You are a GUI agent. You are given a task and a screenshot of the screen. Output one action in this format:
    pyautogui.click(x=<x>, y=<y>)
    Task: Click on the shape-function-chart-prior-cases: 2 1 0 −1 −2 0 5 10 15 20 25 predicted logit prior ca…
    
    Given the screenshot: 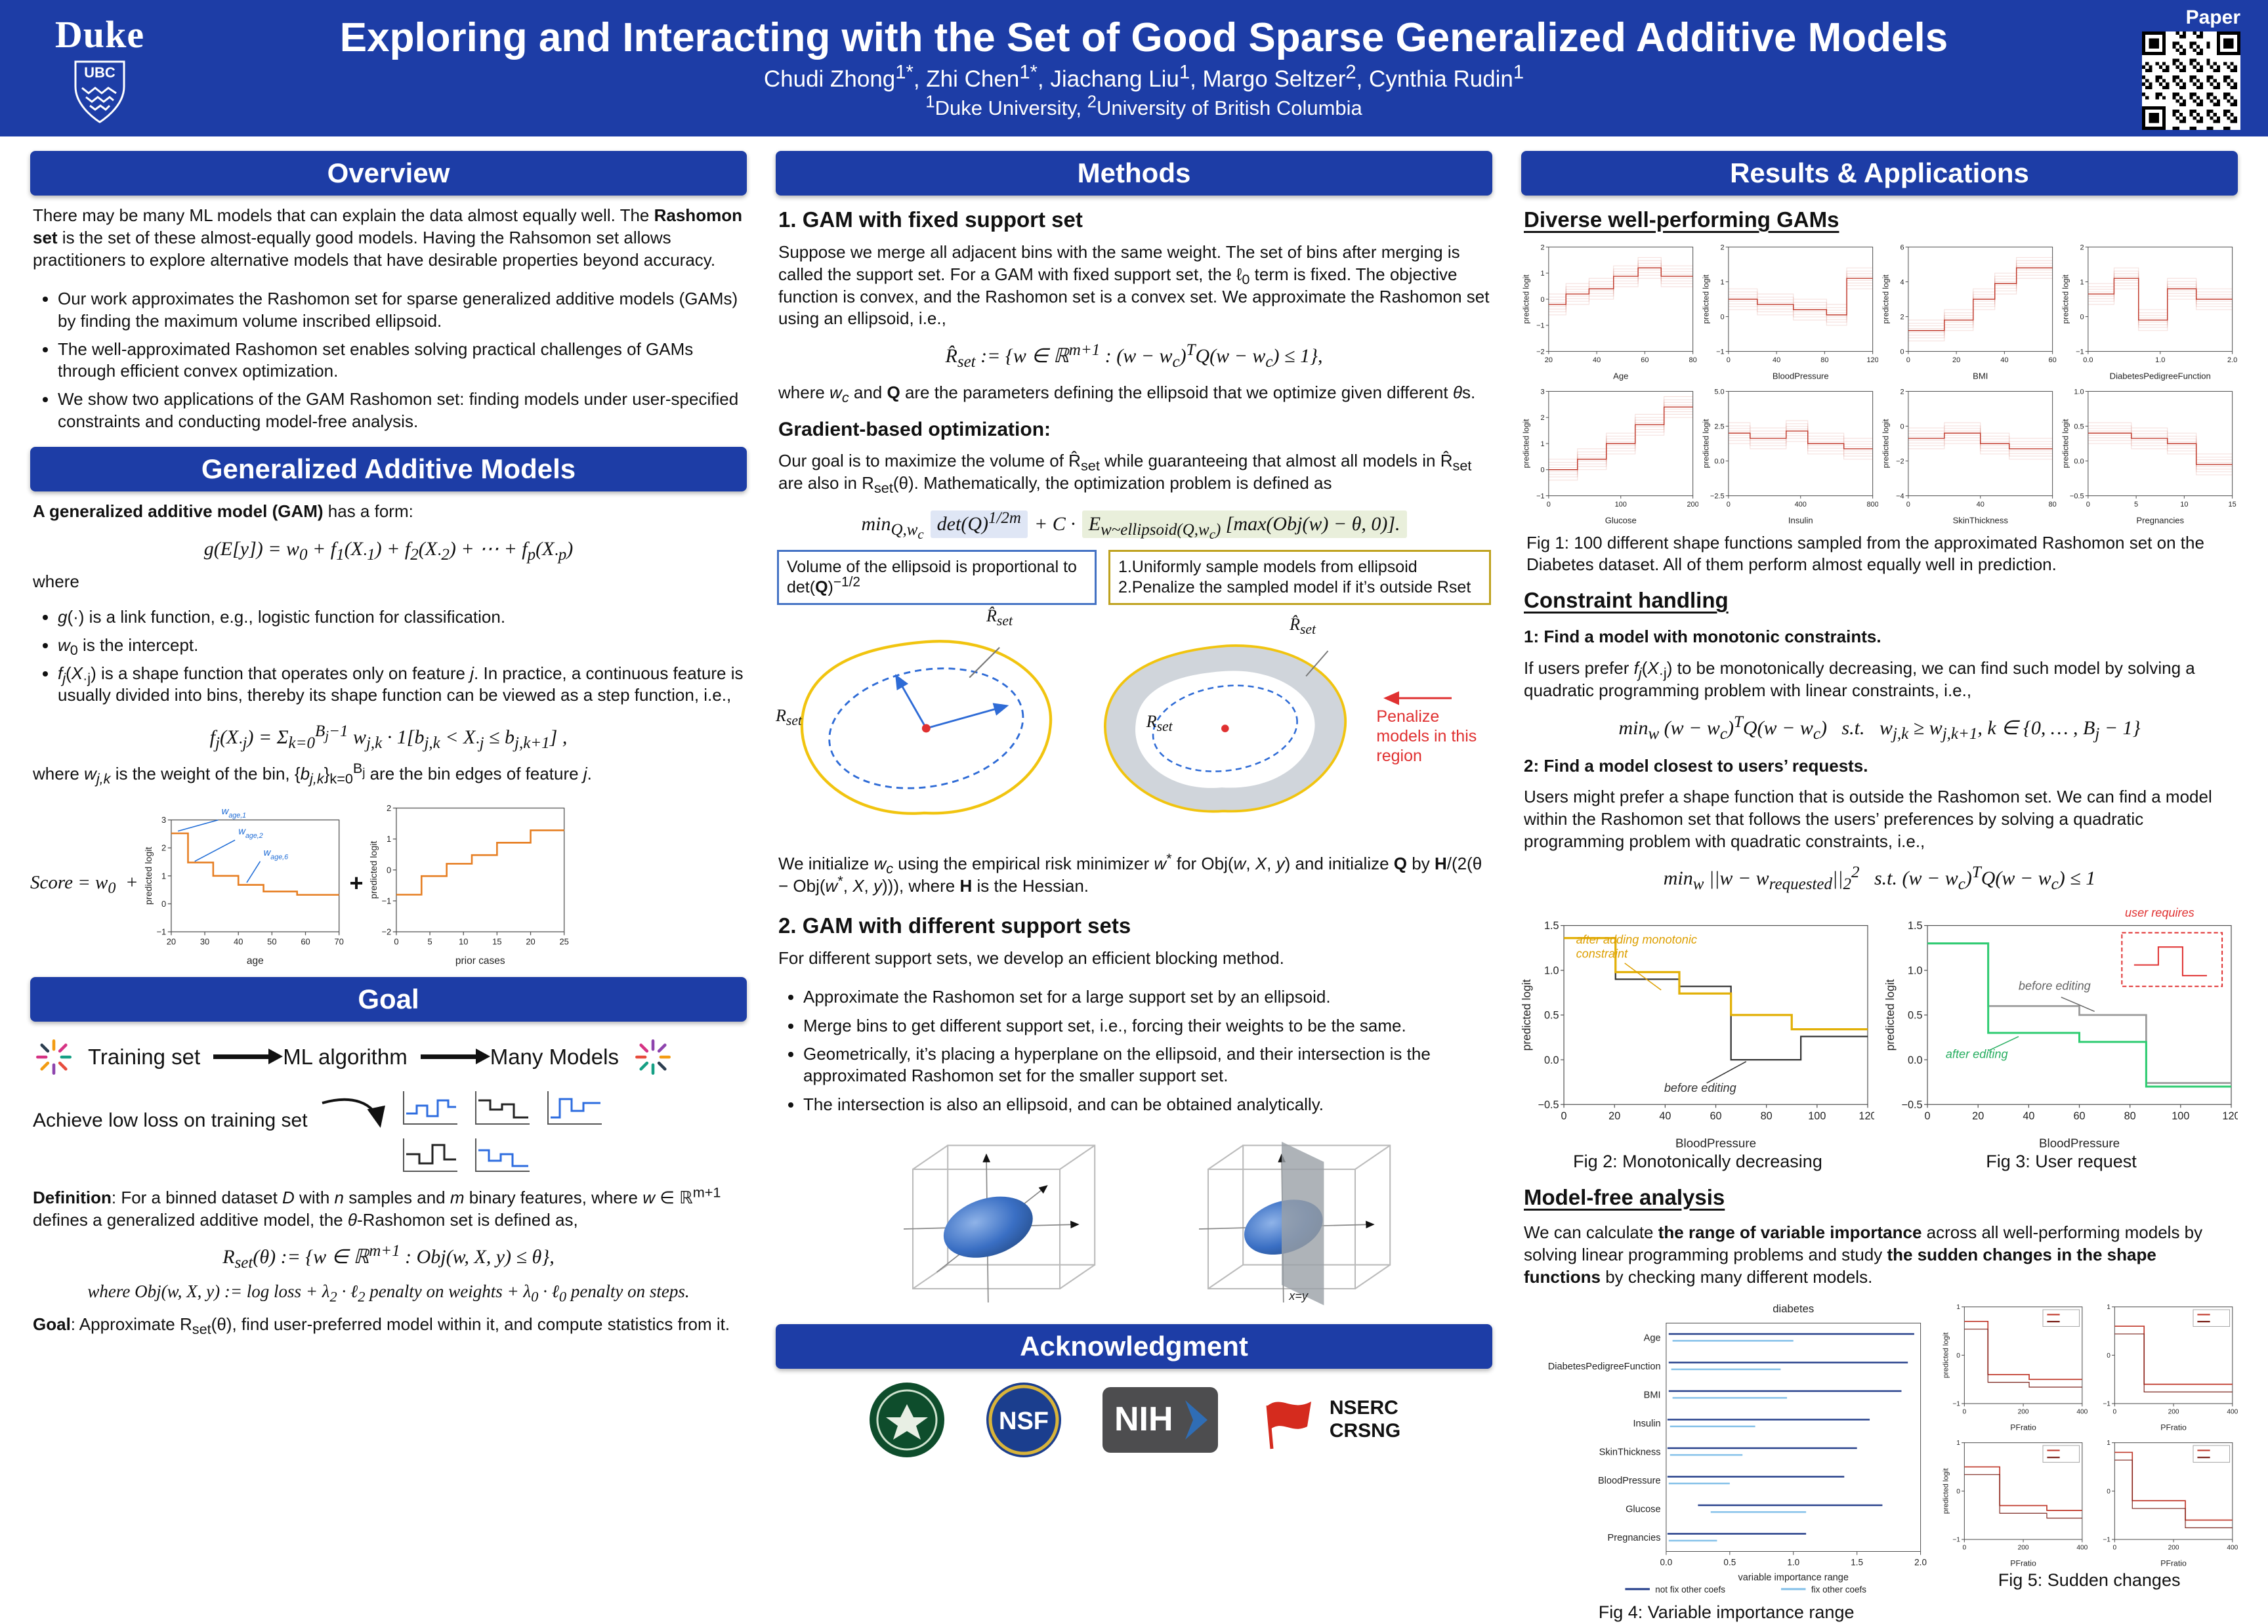 What is the action you would take?
    pyautogui.click(x=469, y=882)
    